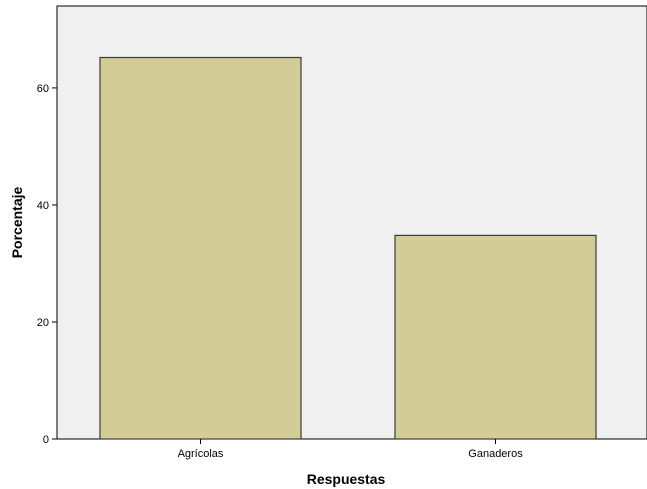 The height and width of the screenshot is (489, 647). I want to click on y-tick-label-1: 20, so click(43, 323).